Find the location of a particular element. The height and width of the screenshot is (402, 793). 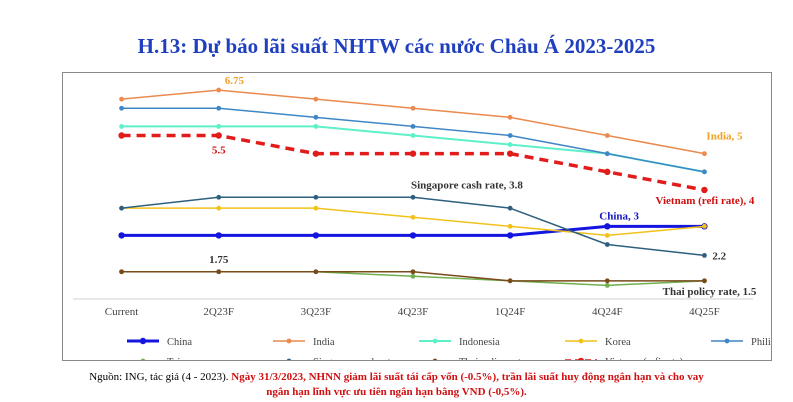

data-label: 6.75 is located at coordinates (235, 81).